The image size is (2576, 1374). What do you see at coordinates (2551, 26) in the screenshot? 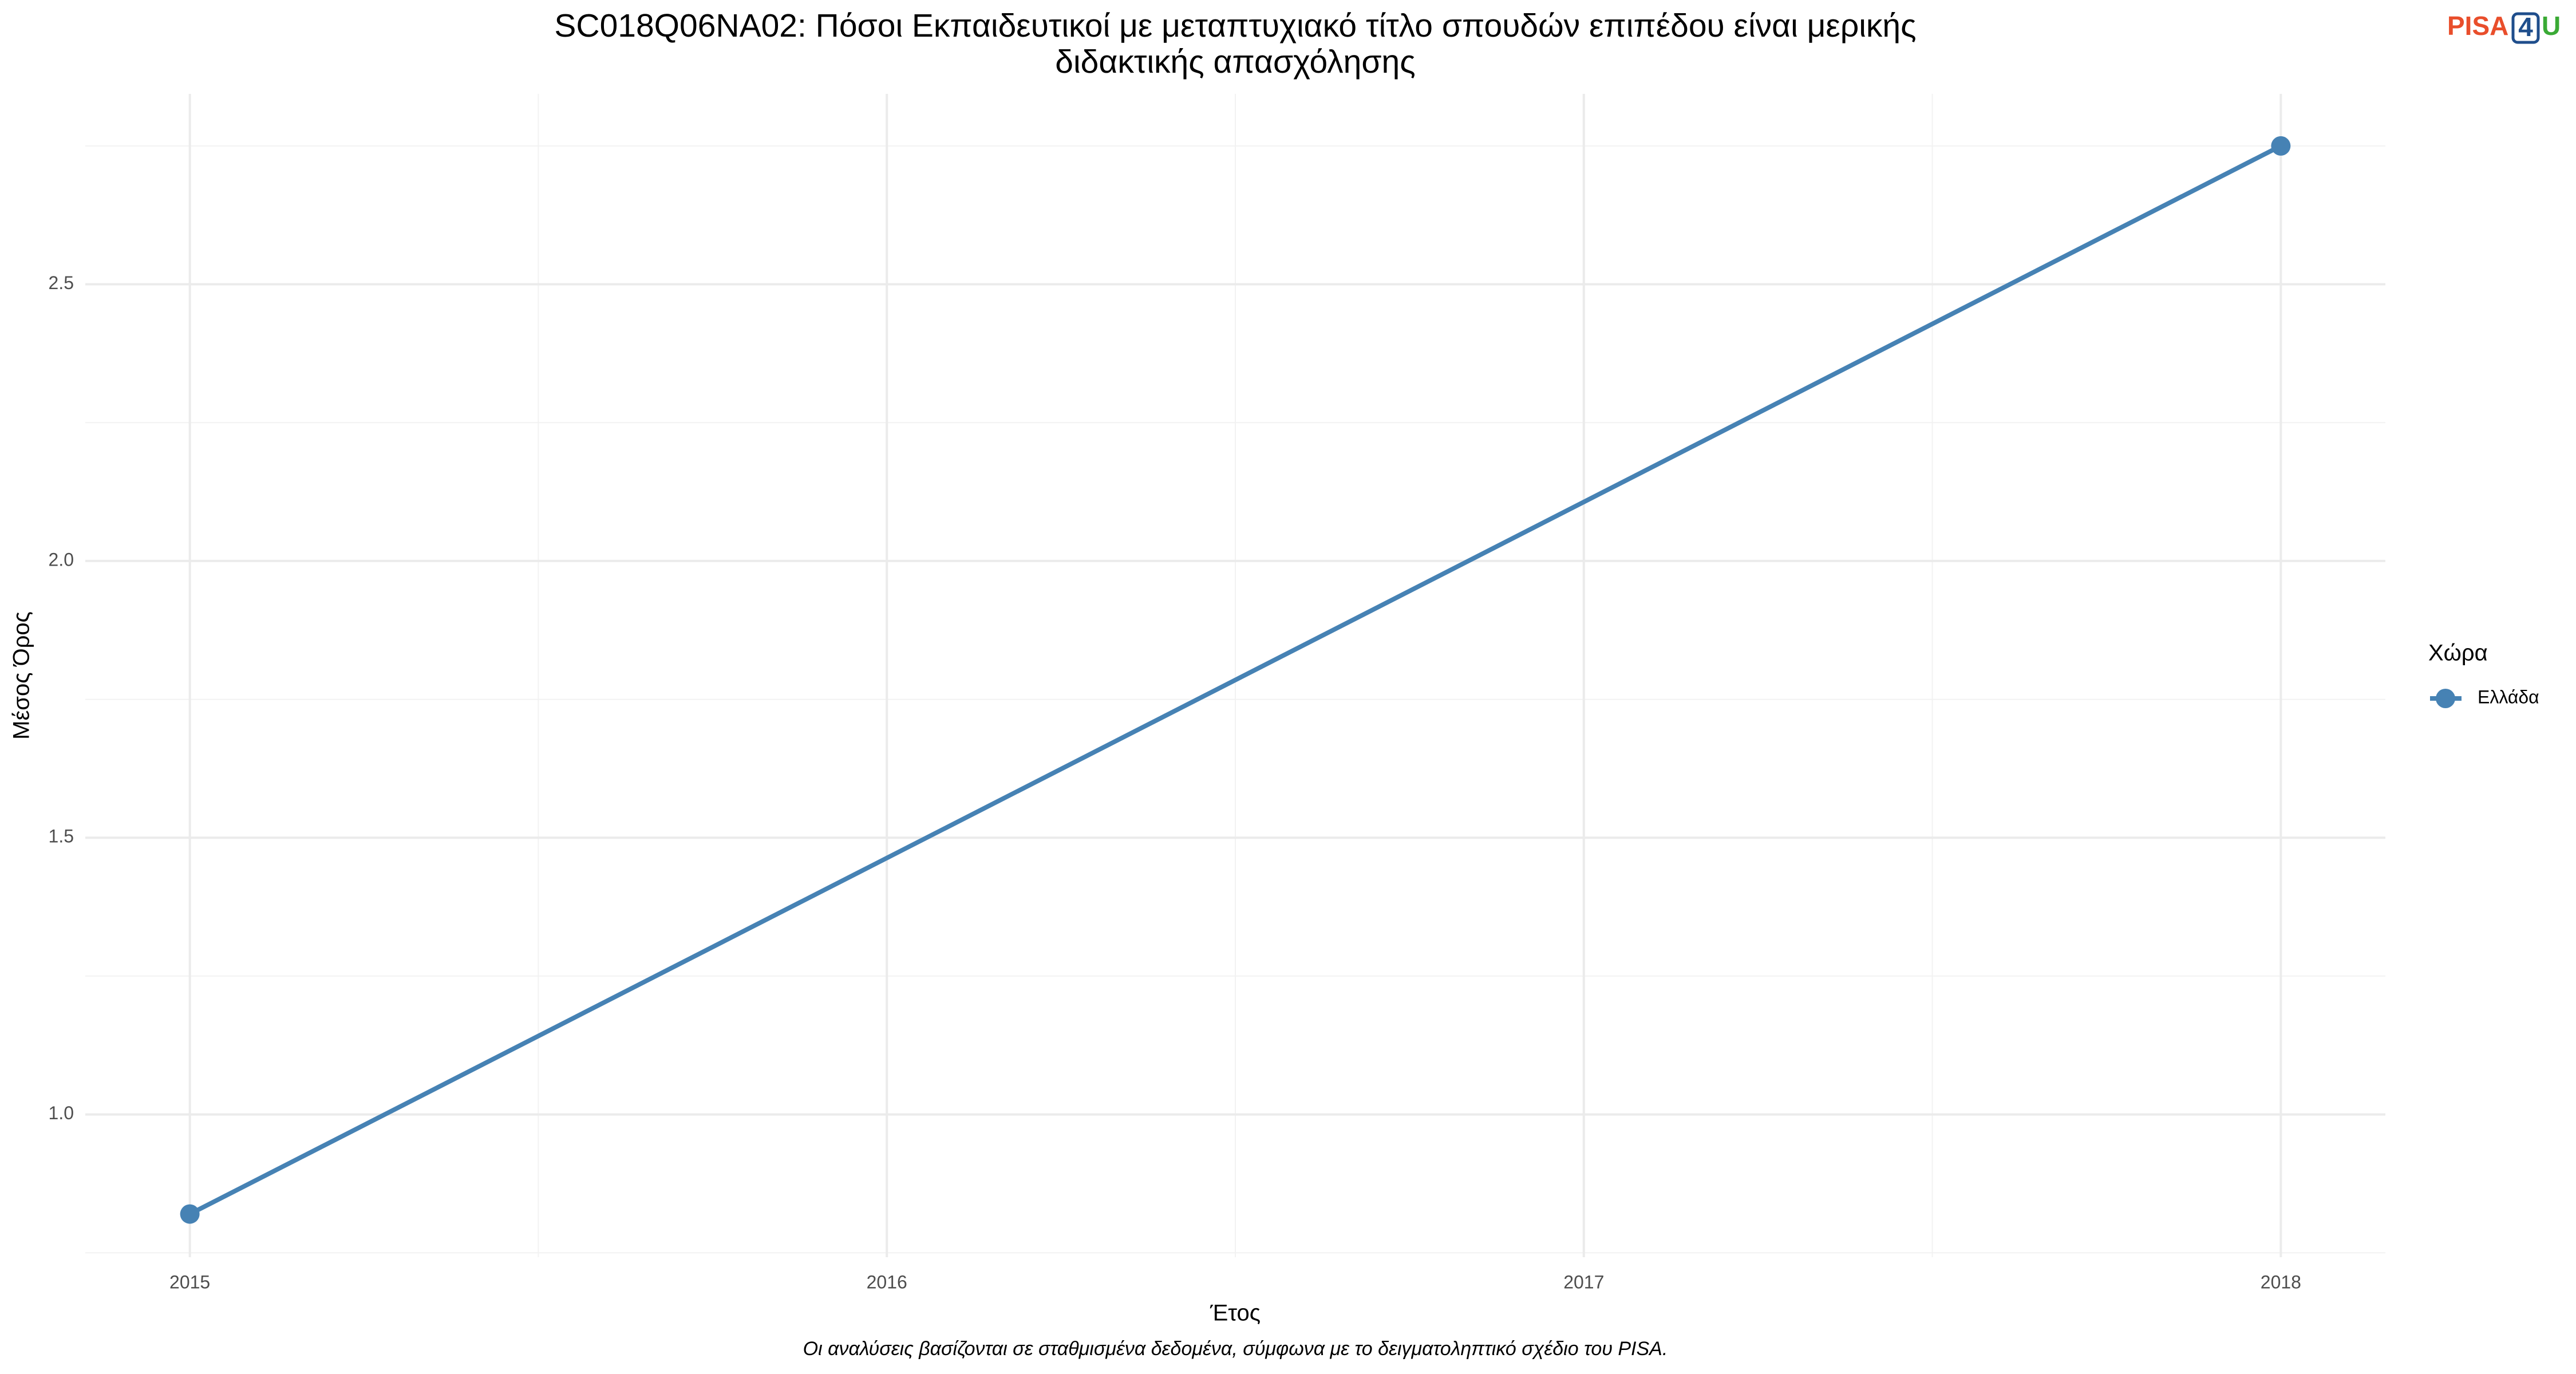
I see `logo-text: U` at bounding box center [2551, 26].